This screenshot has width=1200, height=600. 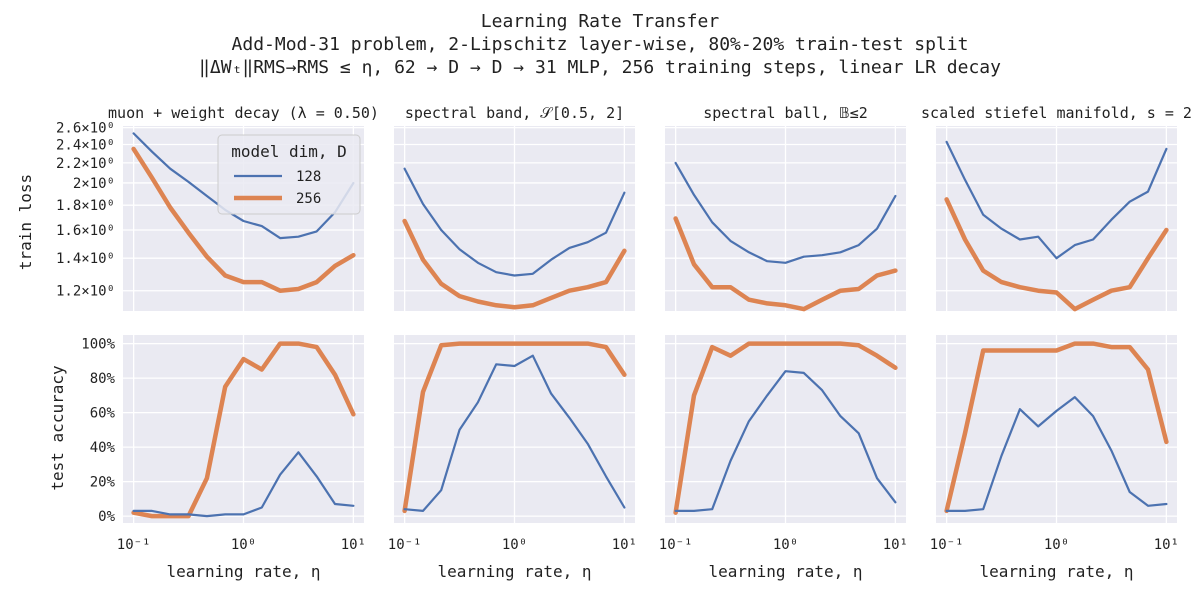 What do you see at coordinates (308, 199) in the screenshot?
I see `legend-label-256: 256` at bounding box center [308, 199].